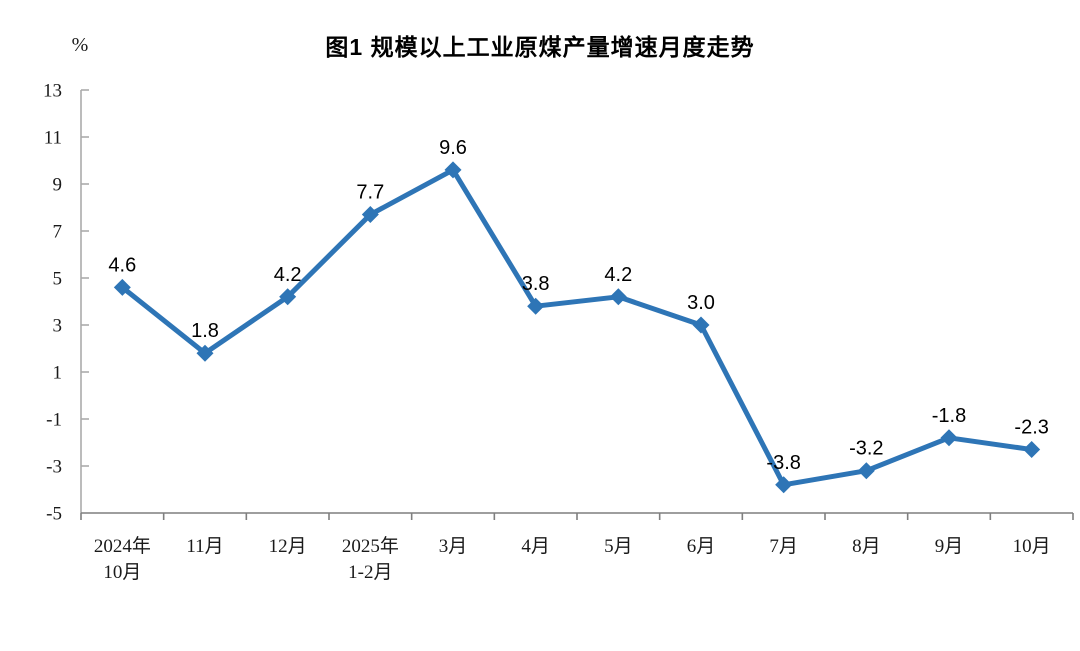 The width and height of the screenshot is (1080, 651). What do you see at coordinates (701, 303) in the screenshot?
I see `data-point-label: 3.0` at bounding box center [701, 303].